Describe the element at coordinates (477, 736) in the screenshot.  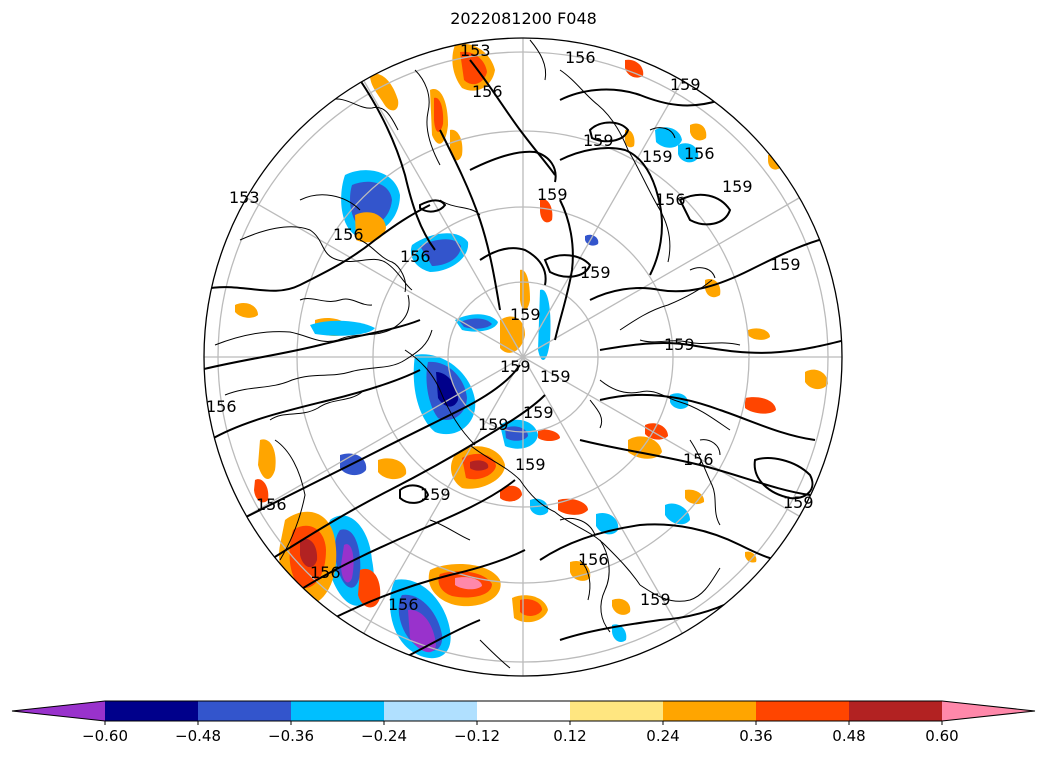
I see `colorbar-tick-label: −0.12` at that location.